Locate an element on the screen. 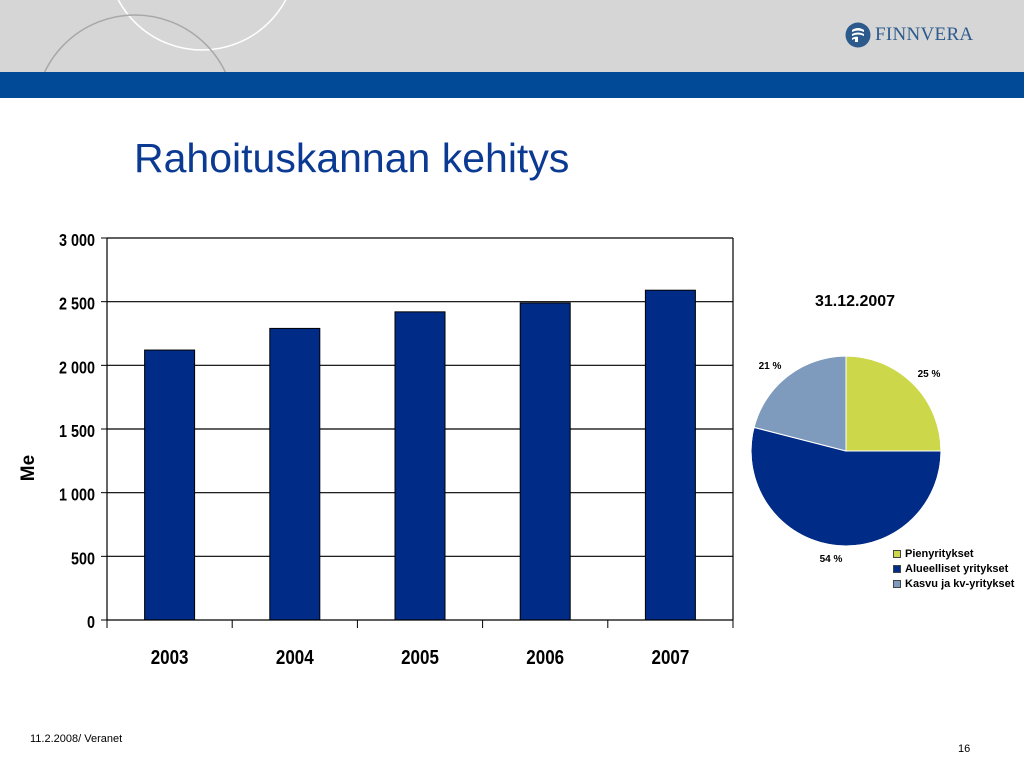 The width and height of the screenshot is (1024, 768). bar-chart-y-tick-labels: 0 500 1 000 1 500 2 000 2 500 3 000 is located at coordinates (77, 432).